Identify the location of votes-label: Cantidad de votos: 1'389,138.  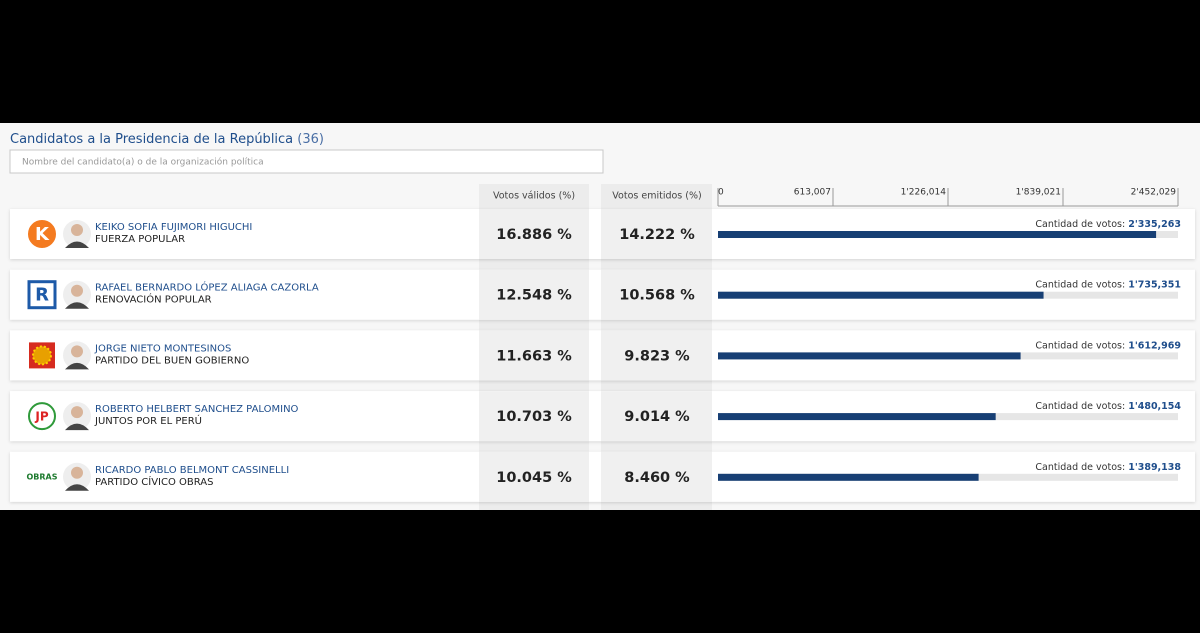
(1108, 466).